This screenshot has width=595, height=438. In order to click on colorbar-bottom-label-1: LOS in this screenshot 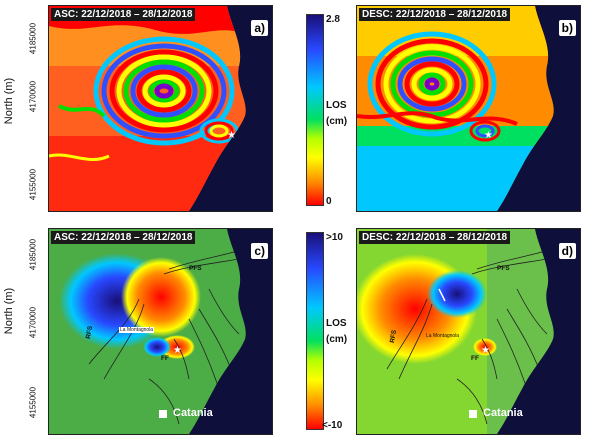, I will do `click(336, 323)`.